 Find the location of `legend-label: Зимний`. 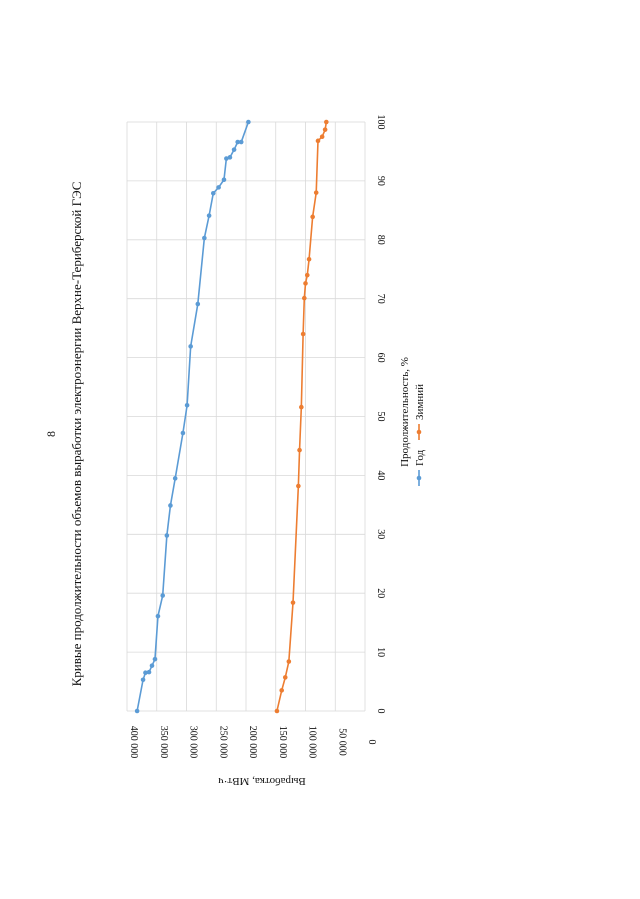

legend-label: Зимний is located at coordinates (420, 402).